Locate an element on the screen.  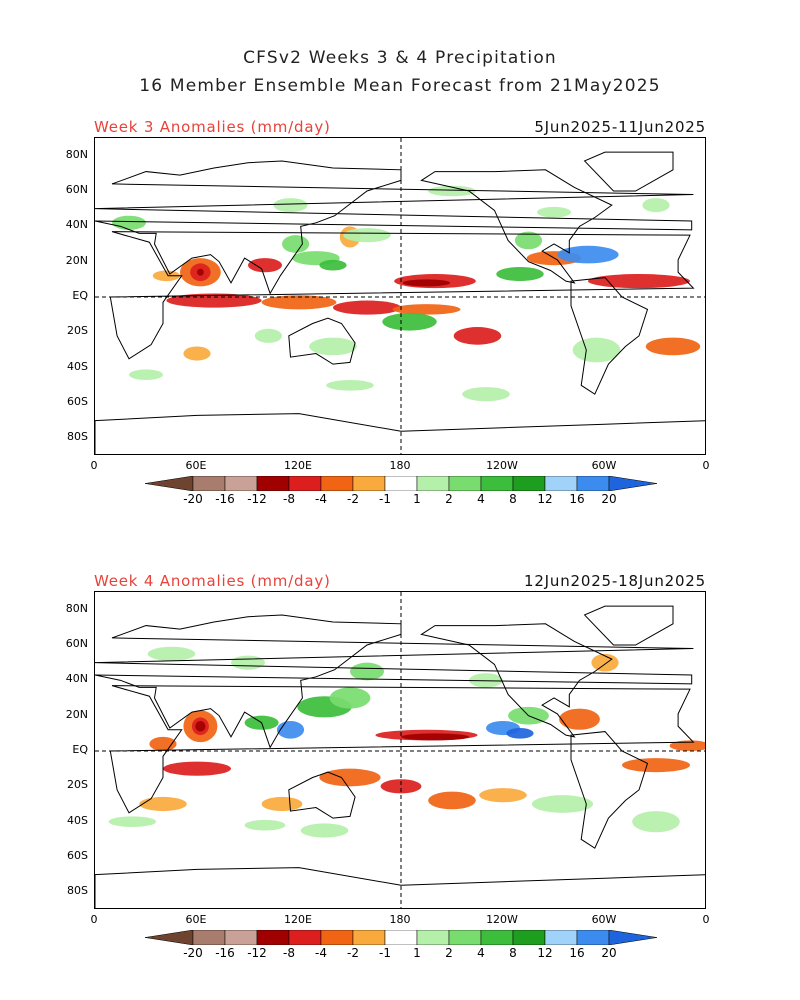
lon-tick-label: 60W is located at coordinates (604, 919).